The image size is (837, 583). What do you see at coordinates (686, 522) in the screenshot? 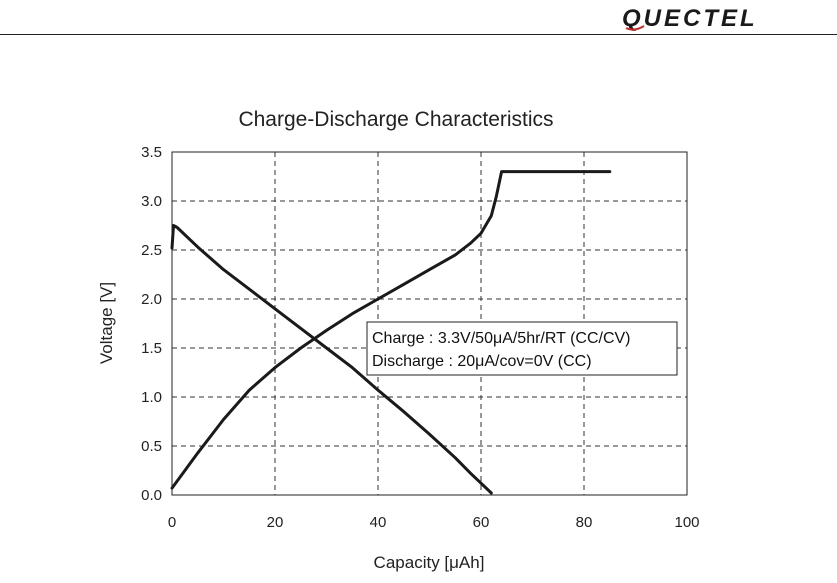
I see `x-tick-label: 100` at bounding box center [686, 522].